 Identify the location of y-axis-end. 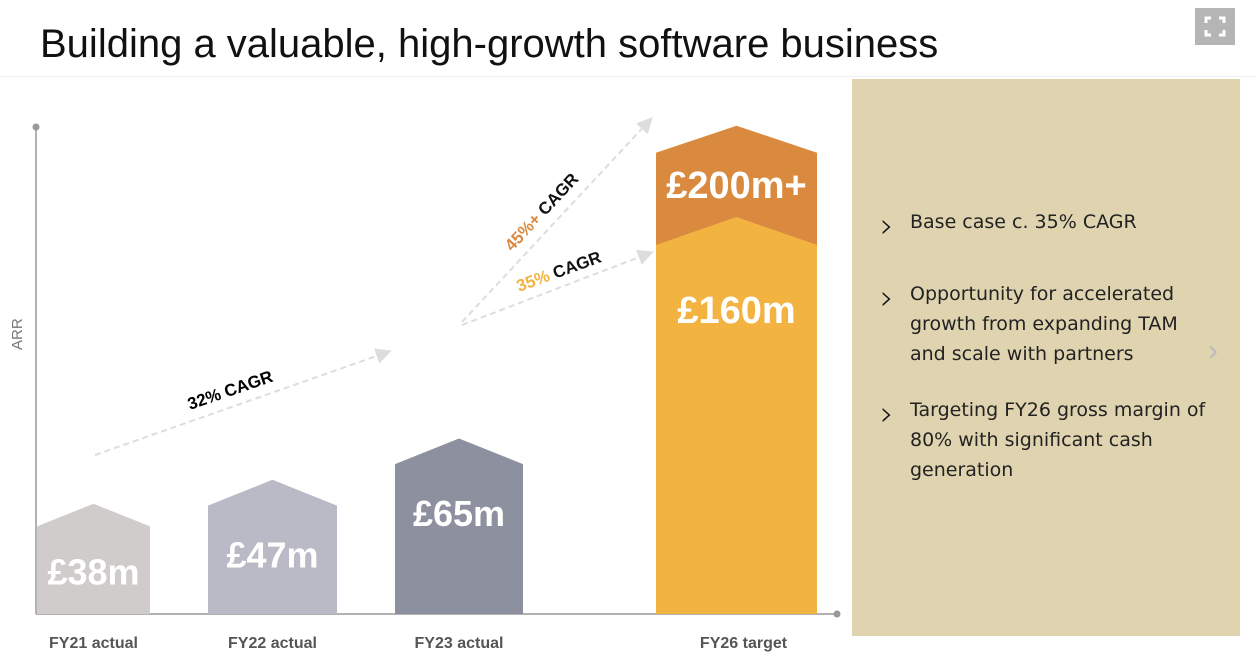
(36, 127).